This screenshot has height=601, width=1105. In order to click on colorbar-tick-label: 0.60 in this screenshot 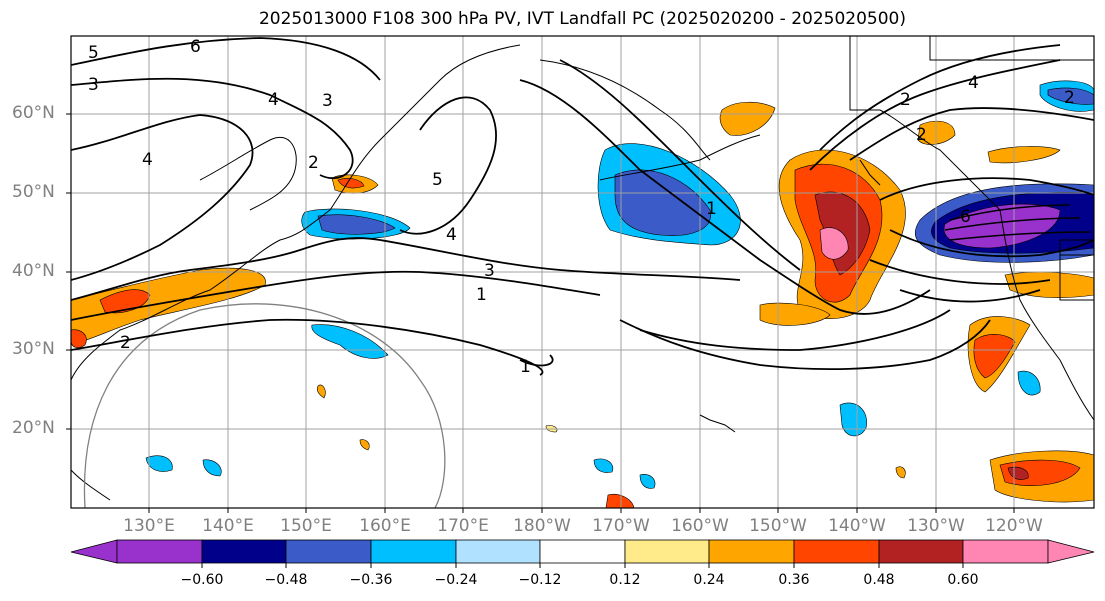, I will do `click(963, 580)`.